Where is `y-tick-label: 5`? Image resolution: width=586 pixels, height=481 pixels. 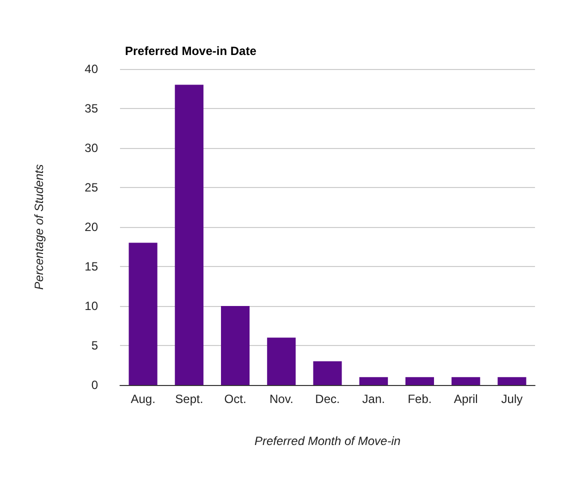
y-tick-label: 5 is located at coordinates (94, 345).